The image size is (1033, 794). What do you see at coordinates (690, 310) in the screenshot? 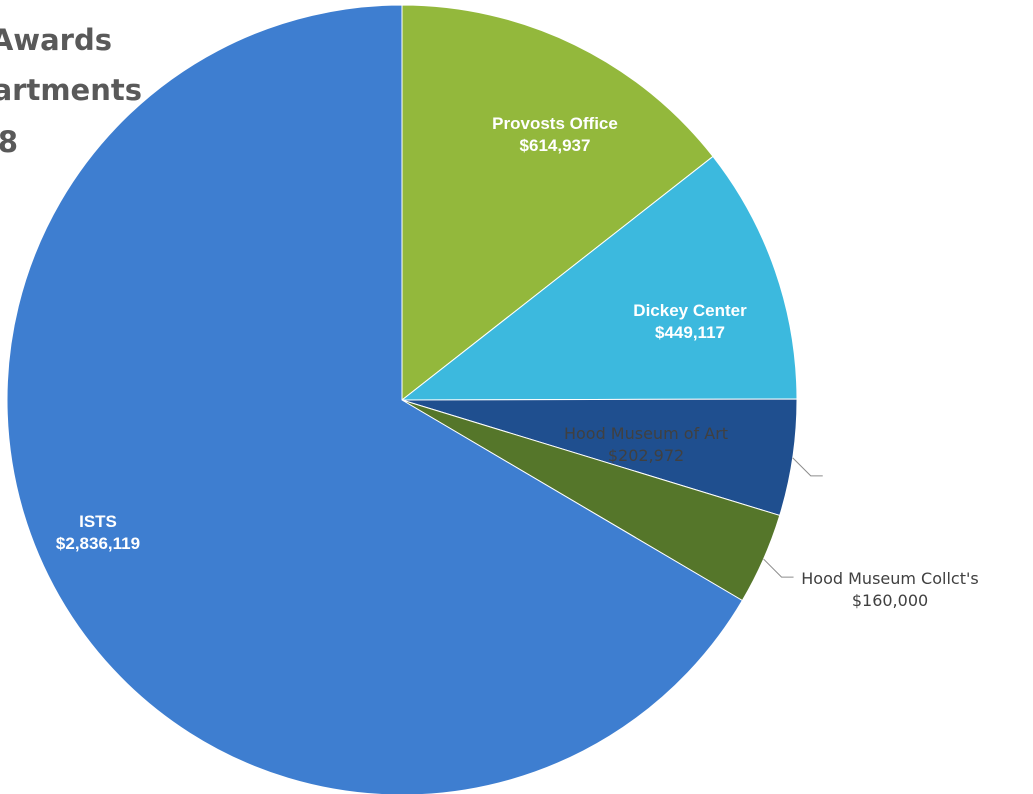
I see `label-category: Dickey Center` at bounding box center [690, 310].